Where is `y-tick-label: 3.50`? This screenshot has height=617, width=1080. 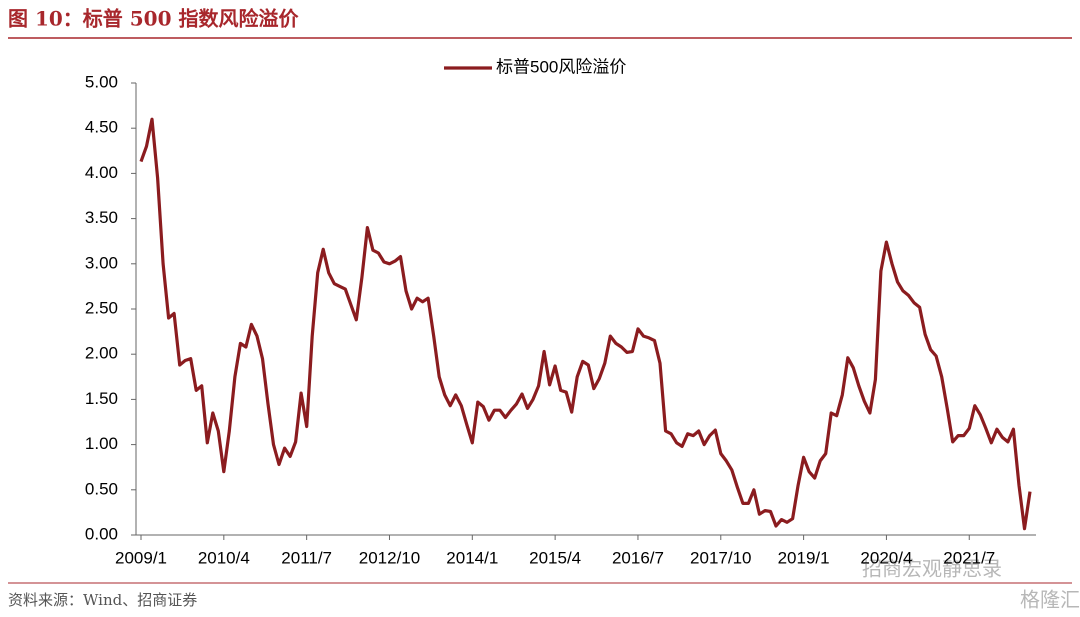 y-tick-label: 3.50 is located at coordinates (101, 217).